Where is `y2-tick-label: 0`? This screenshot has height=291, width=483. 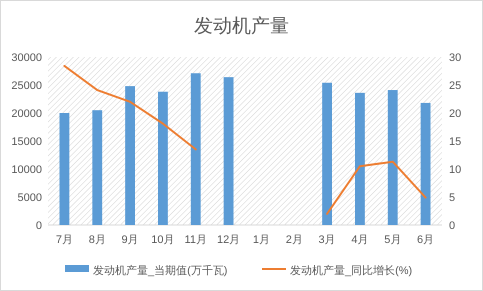 y2-tick-label: 0 is located at coordinates (452, 226).